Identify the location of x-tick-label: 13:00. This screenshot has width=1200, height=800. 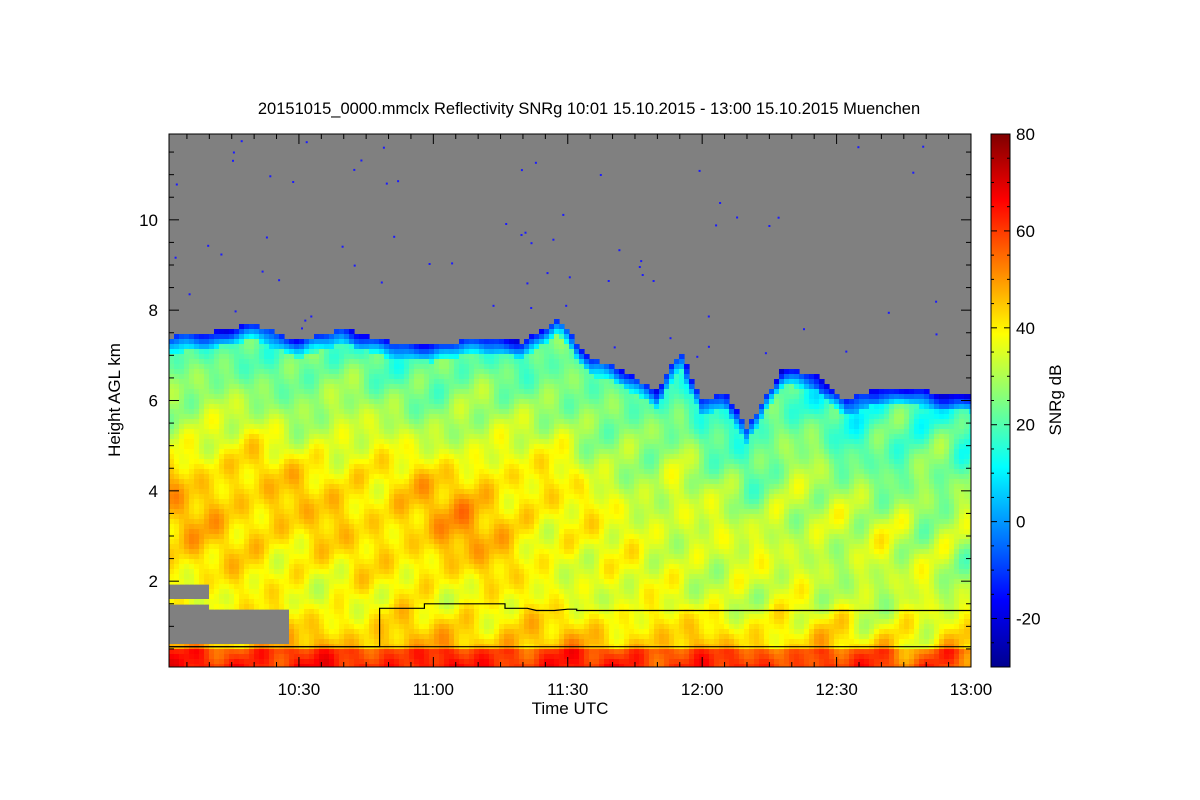
(971, 689).